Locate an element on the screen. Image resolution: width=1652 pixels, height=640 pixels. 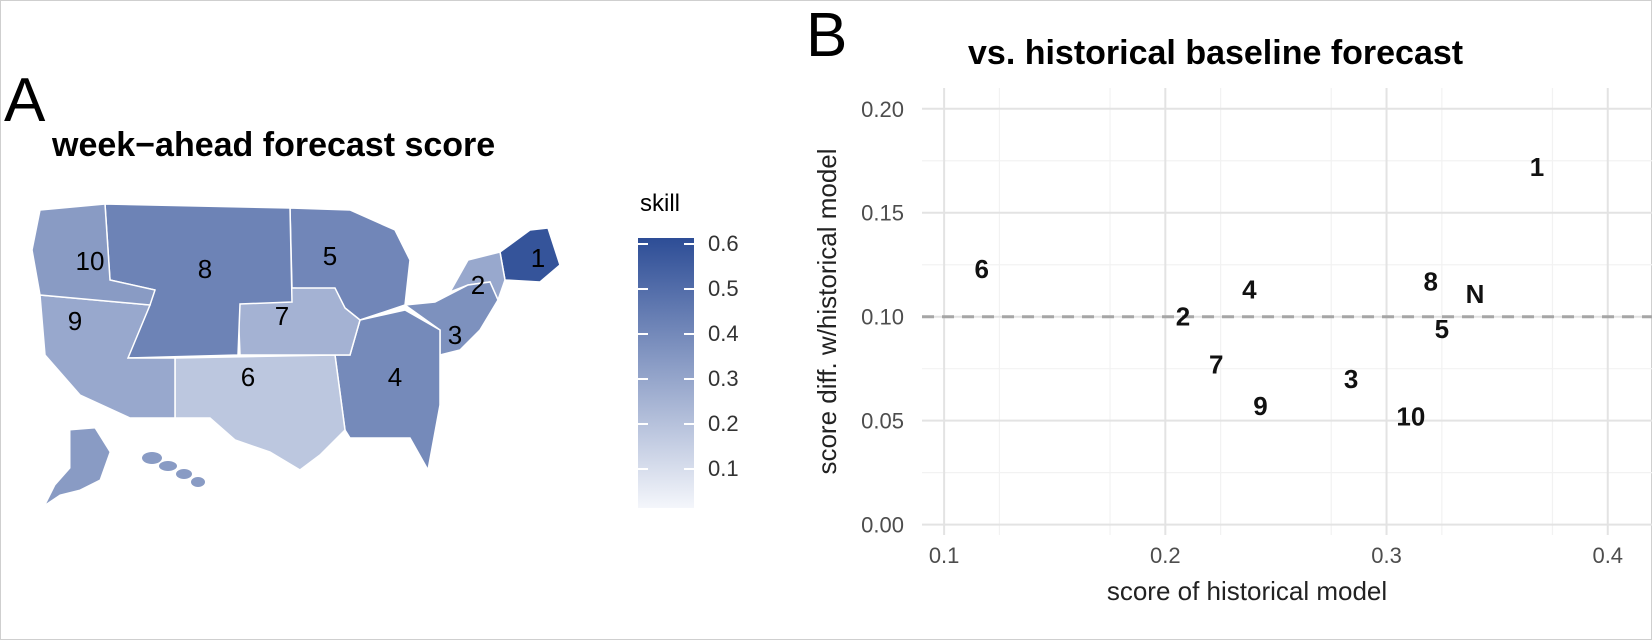
panel-b-title: vs. historical baseline forecast is located at coordinates (1216, 53).